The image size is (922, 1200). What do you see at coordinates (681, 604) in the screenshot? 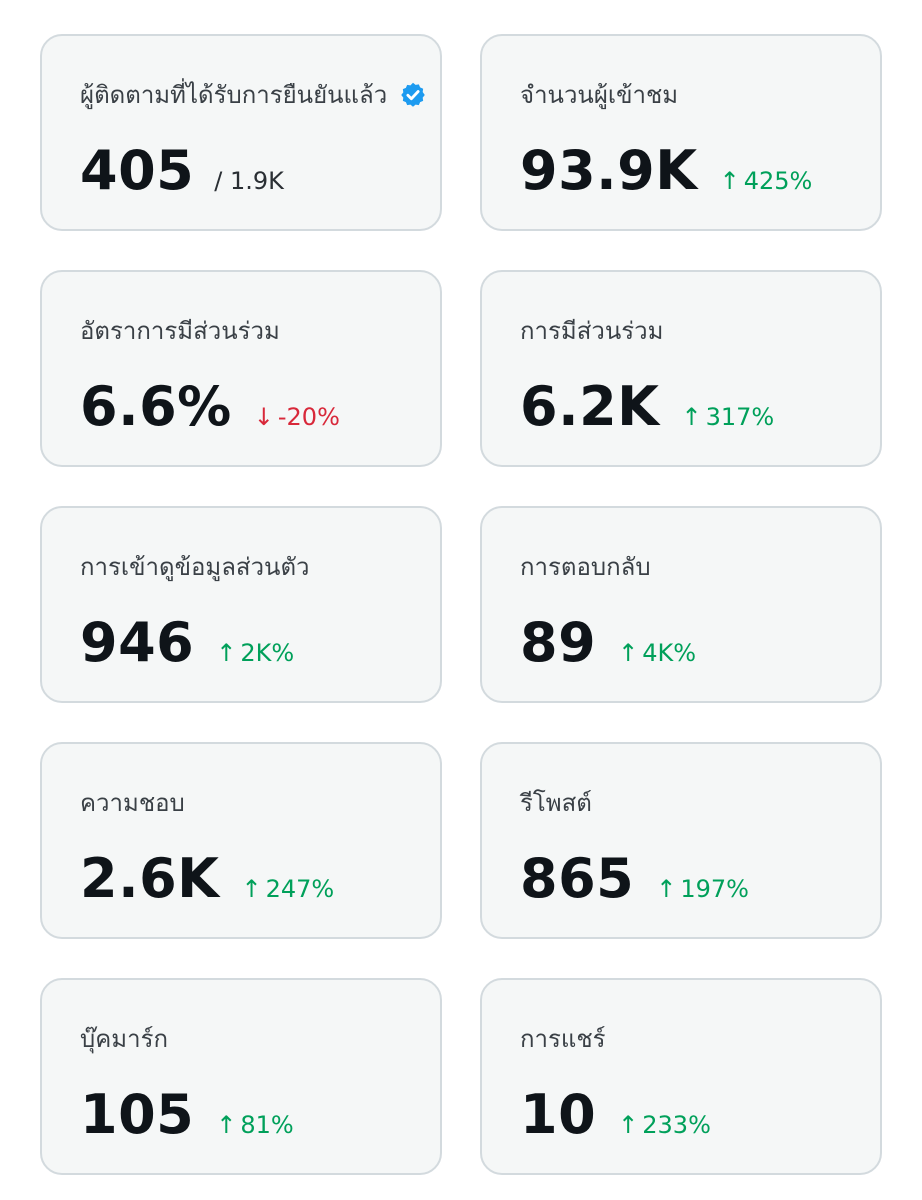
I see `metric-card-replies: การตอบกลับ 89 ↑ 4K%` at bounding box center [681, 604].